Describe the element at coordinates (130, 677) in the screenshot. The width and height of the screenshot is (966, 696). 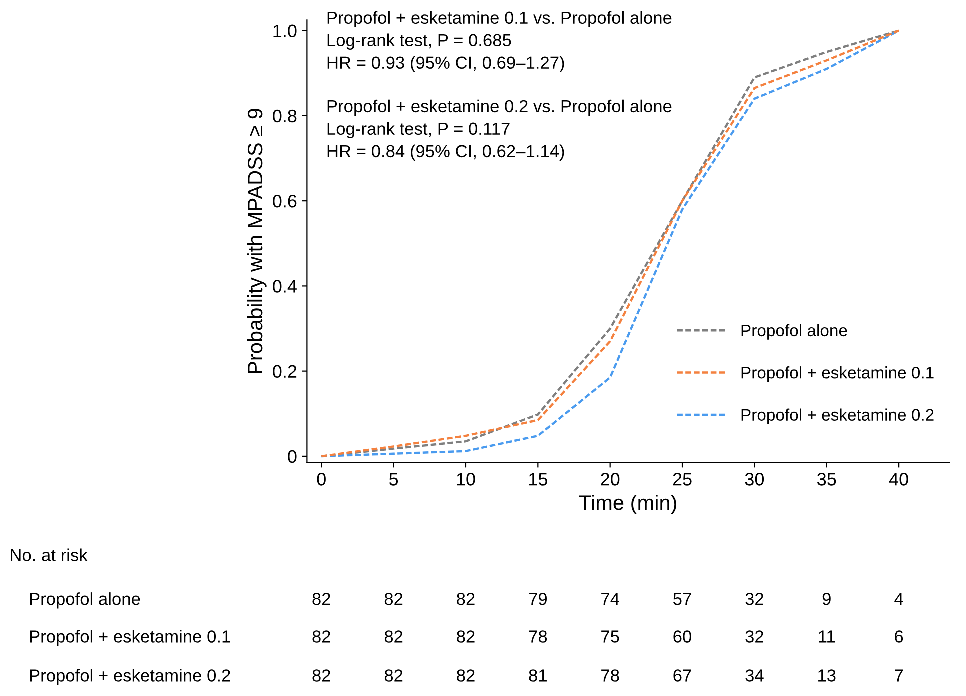
I see `text: Propofol + esketamine 0.2` at that location.